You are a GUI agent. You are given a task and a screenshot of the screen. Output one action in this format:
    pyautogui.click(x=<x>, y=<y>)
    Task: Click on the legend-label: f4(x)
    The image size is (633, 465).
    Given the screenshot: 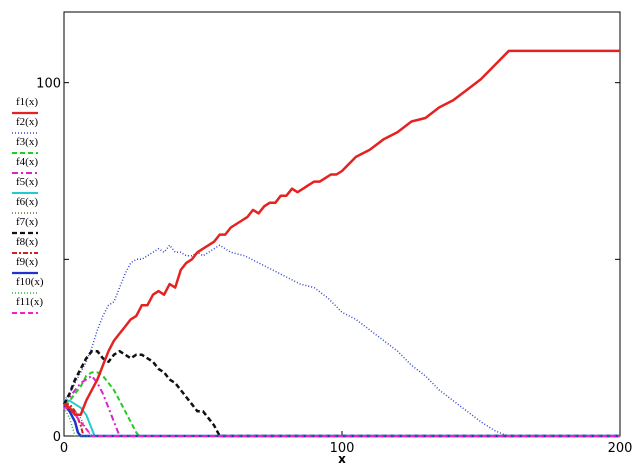 What is the action you would take?
    pyautogui.click(x=27, y=162)
    